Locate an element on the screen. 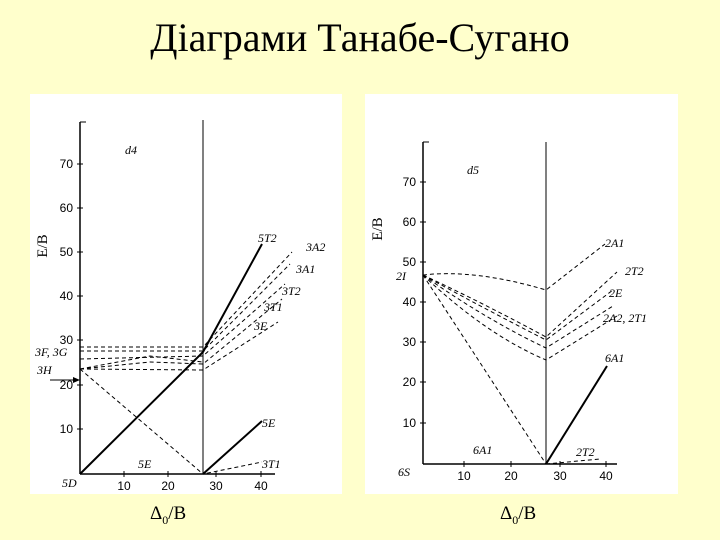  configuration-label: d5 is located at coordinates (473, 170).